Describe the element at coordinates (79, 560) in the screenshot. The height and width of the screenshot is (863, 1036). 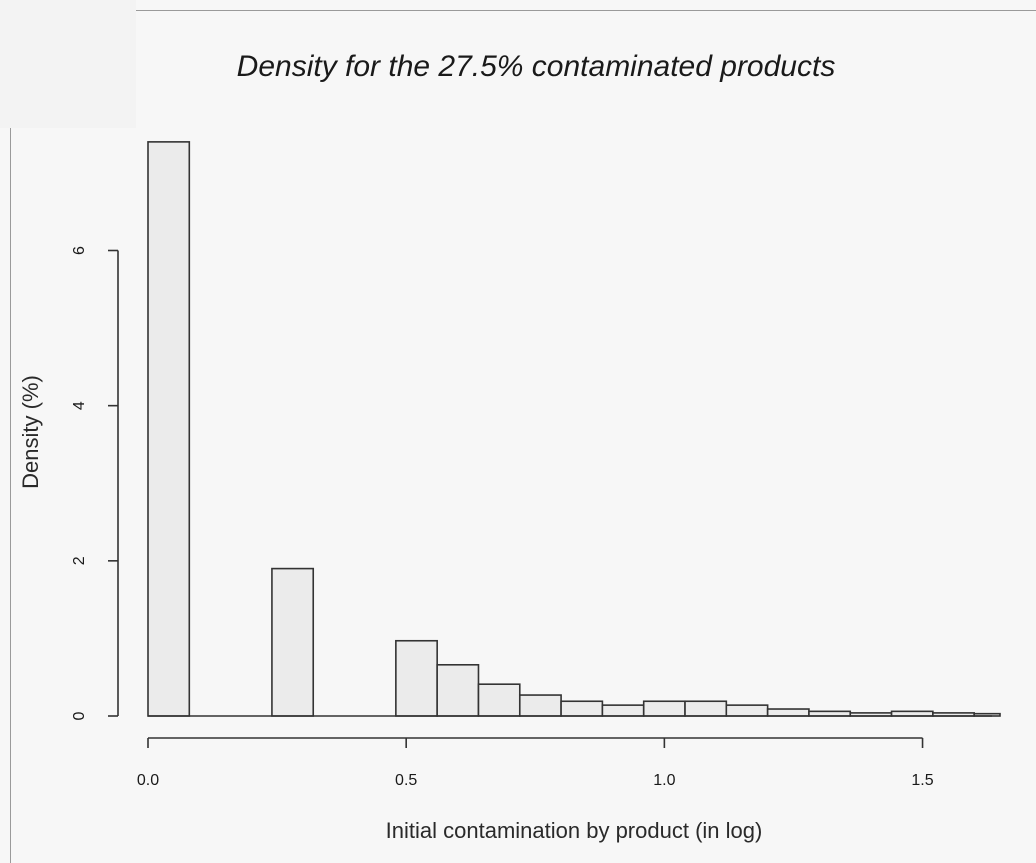
I see `y-tick-label-1: 2` at that location.